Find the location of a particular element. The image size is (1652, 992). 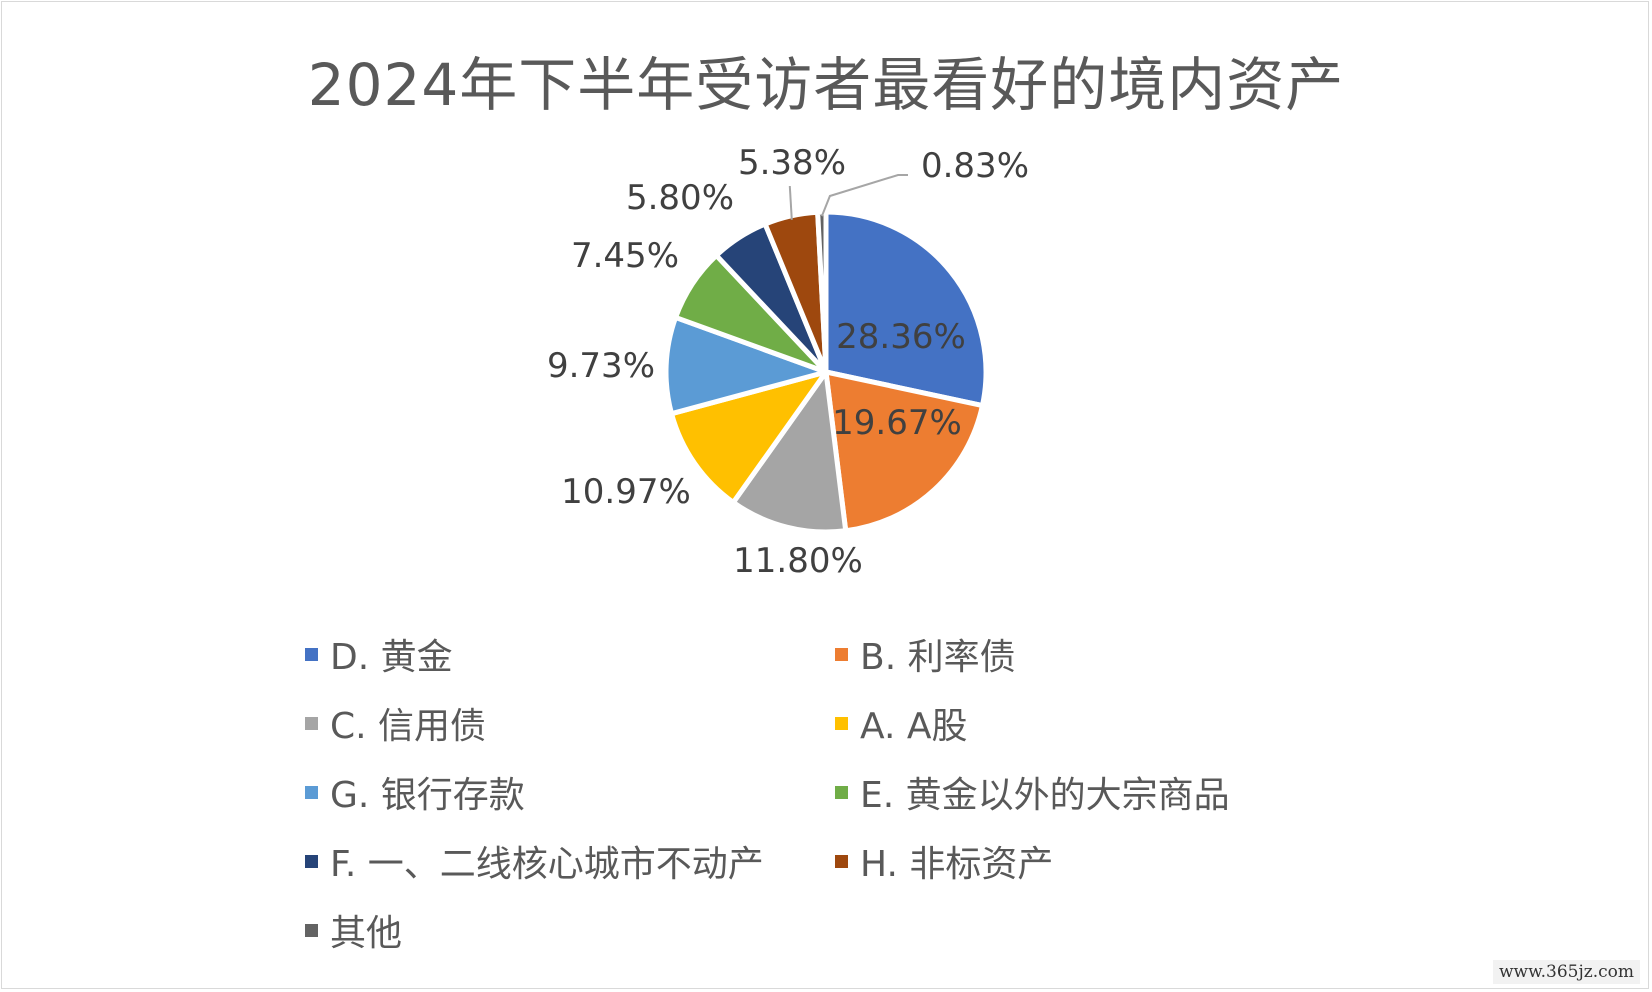

legend-item: B. 利率债 is located at coordinates (925, 654).